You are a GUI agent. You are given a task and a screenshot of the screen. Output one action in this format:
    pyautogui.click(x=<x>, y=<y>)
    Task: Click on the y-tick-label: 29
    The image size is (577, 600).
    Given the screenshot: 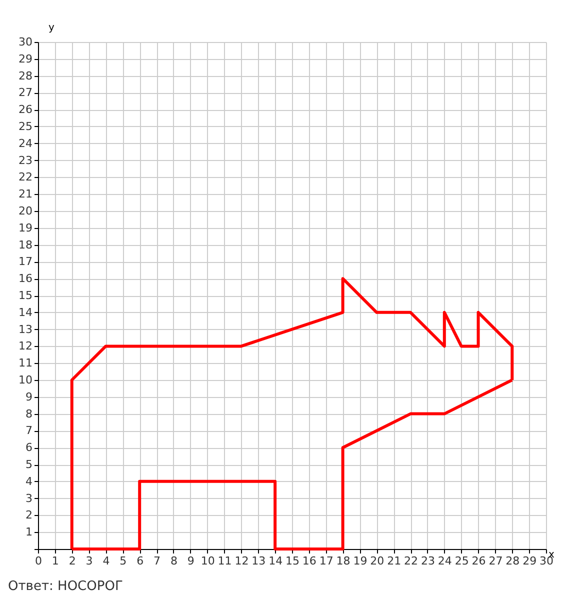 What is the action you would take?
    pyautogui.click(x=25, y=59)
    